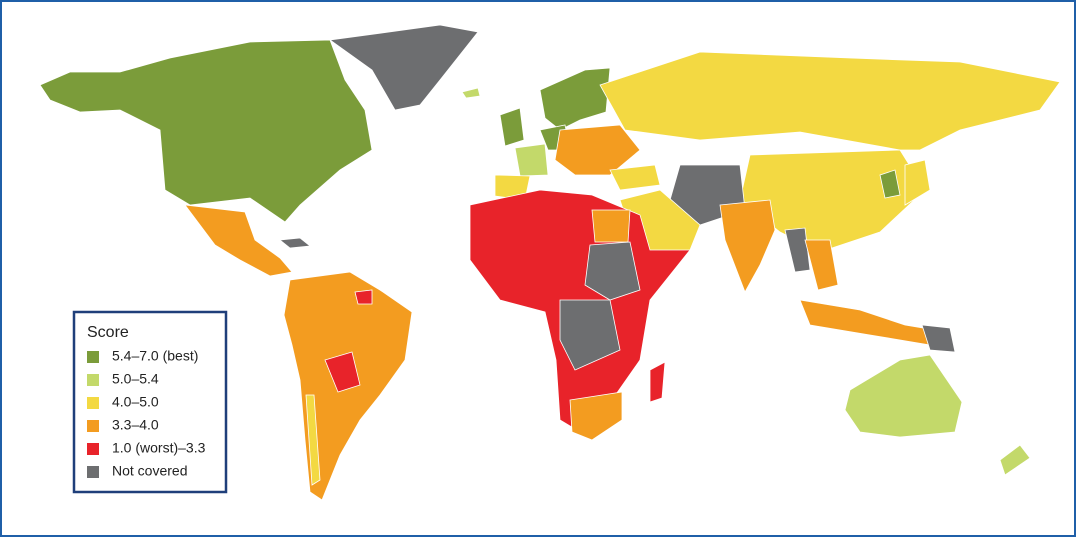 The width and height of the screenshot is (1076, 537). I want to click on chile, so click(313, 440).